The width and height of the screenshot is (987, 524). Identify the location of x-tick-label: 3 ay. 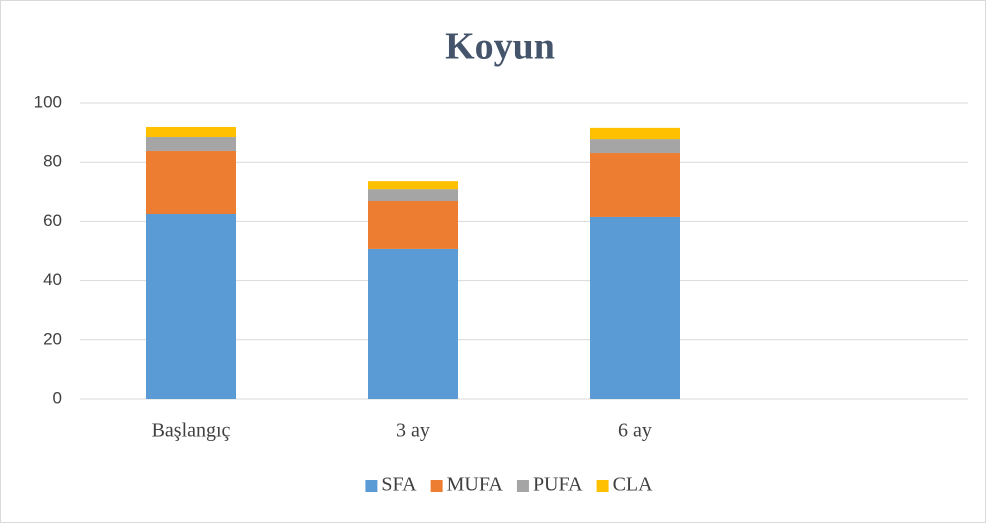
(413, 431).